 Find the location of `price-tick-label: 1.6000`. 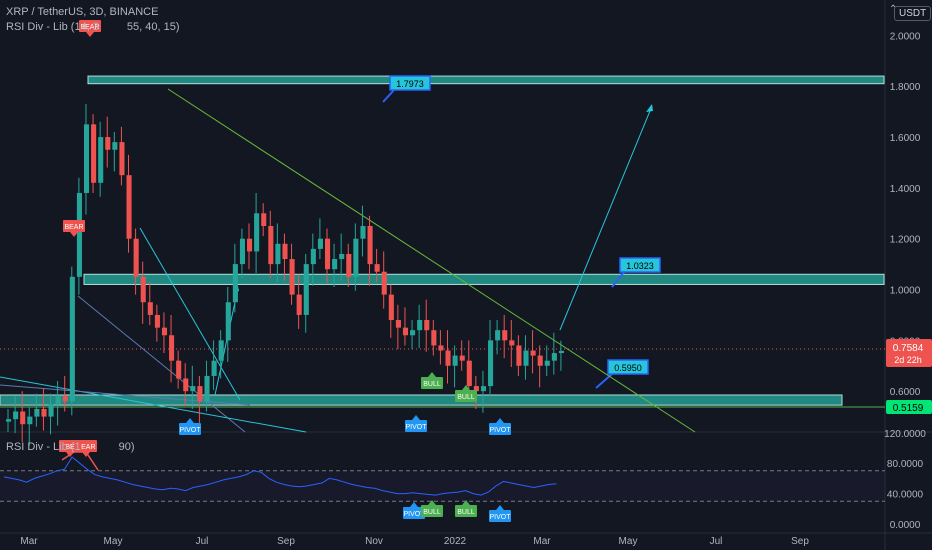

price-tick-label: 1.6000 is located at coordinates (905, 138).